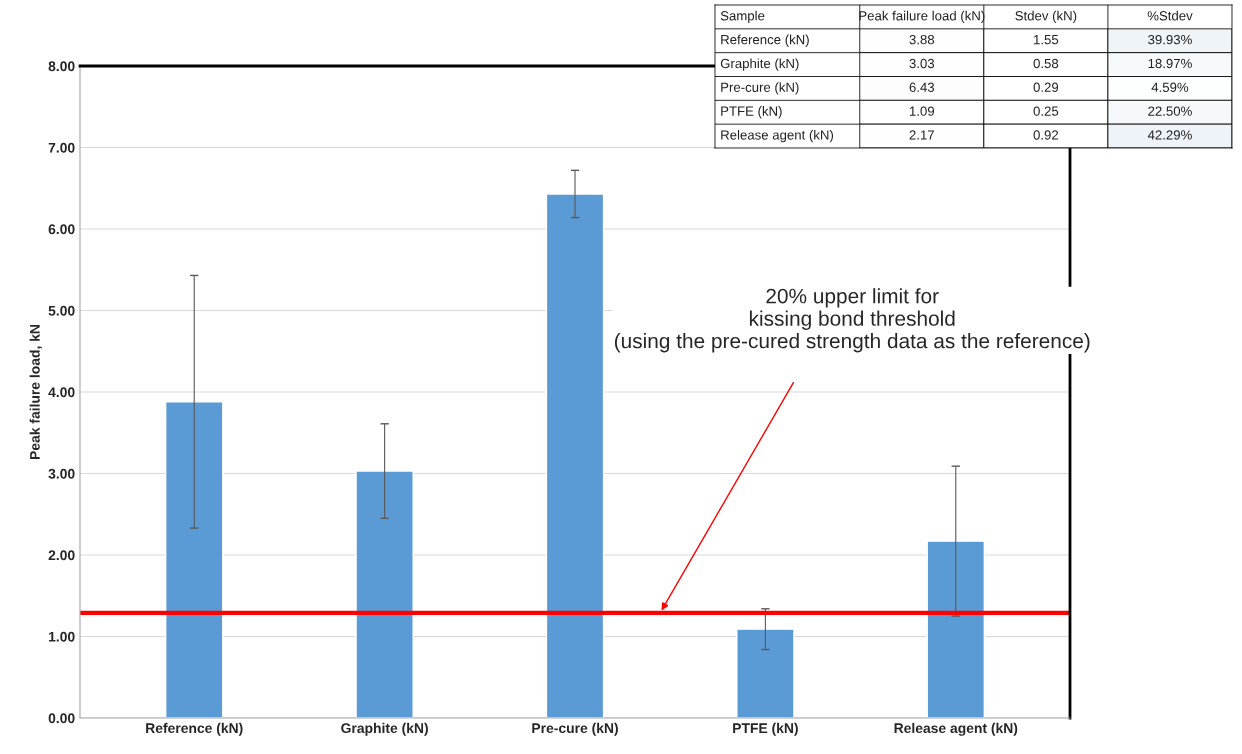 This screenshot has width=1242, height=754. I want to click on y-tick-label: 1.00, so click(61, 636).